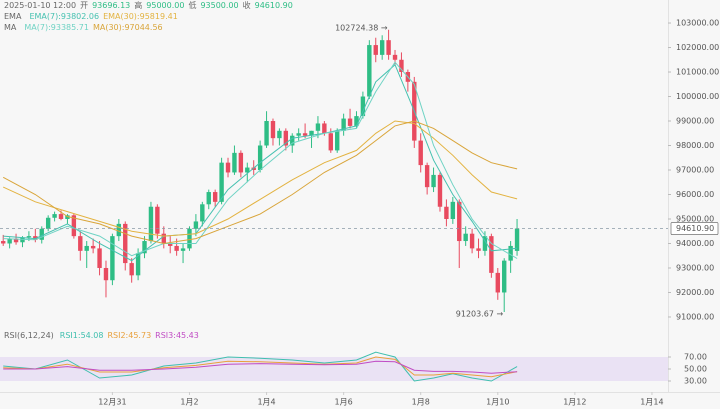 This screenshot has height=409, width=720. What do you see at coordinates (165, 5) in the screenshot?
I see `value: 95000.00` at bounding box center [165, 5].